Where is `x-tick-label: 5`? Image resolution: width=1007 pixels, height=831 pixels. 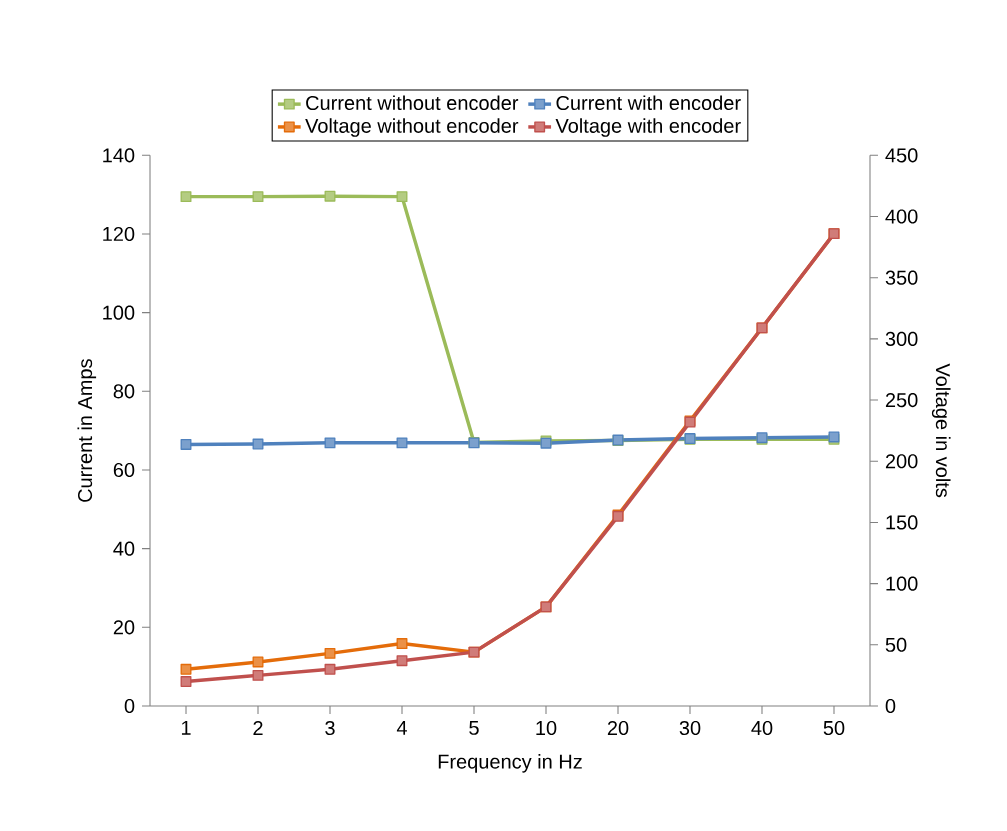 x-tick-label: 5 is located at coordinates (474, 727).